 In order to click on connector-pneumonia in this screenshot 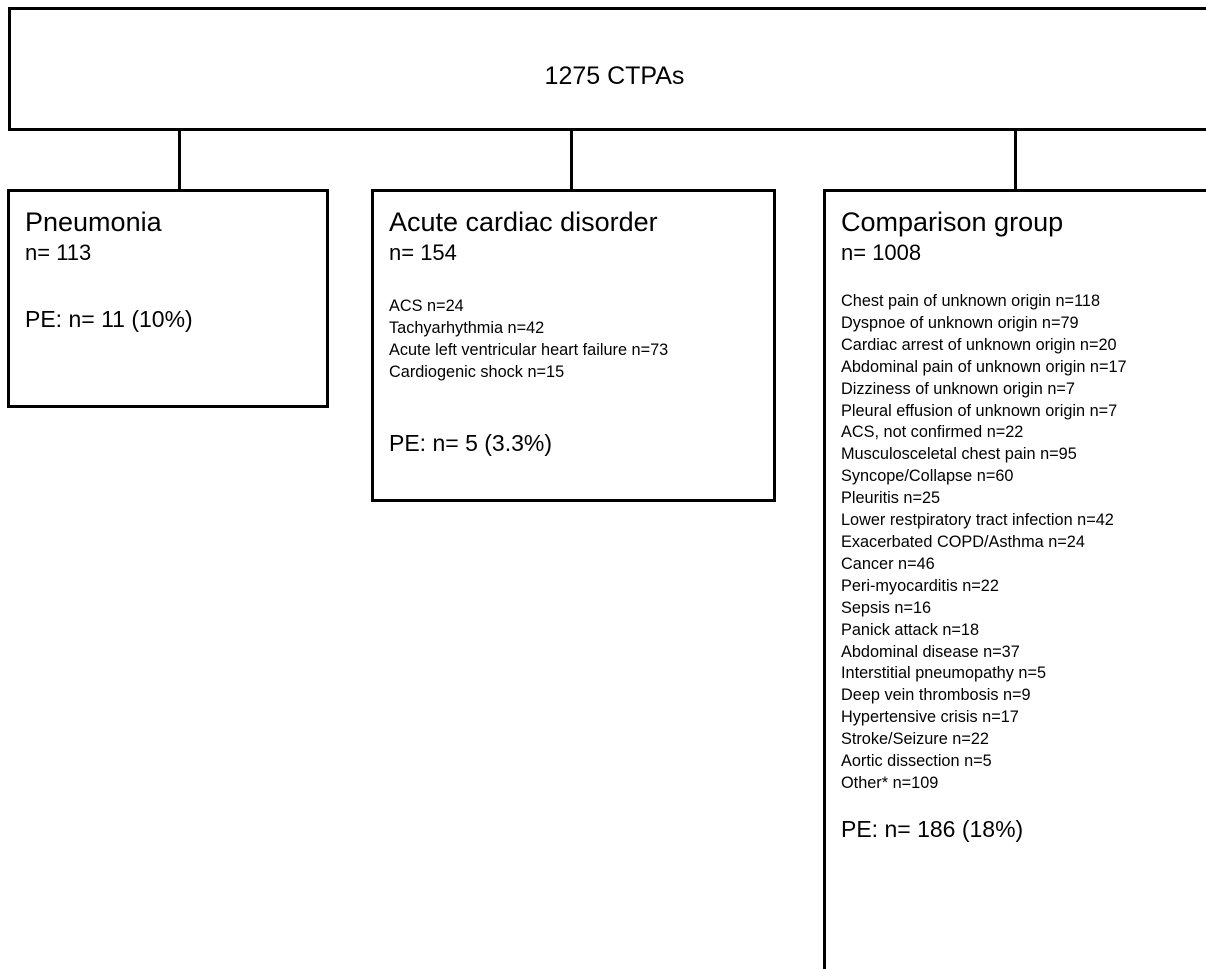, I will do `click(179, 161)`.